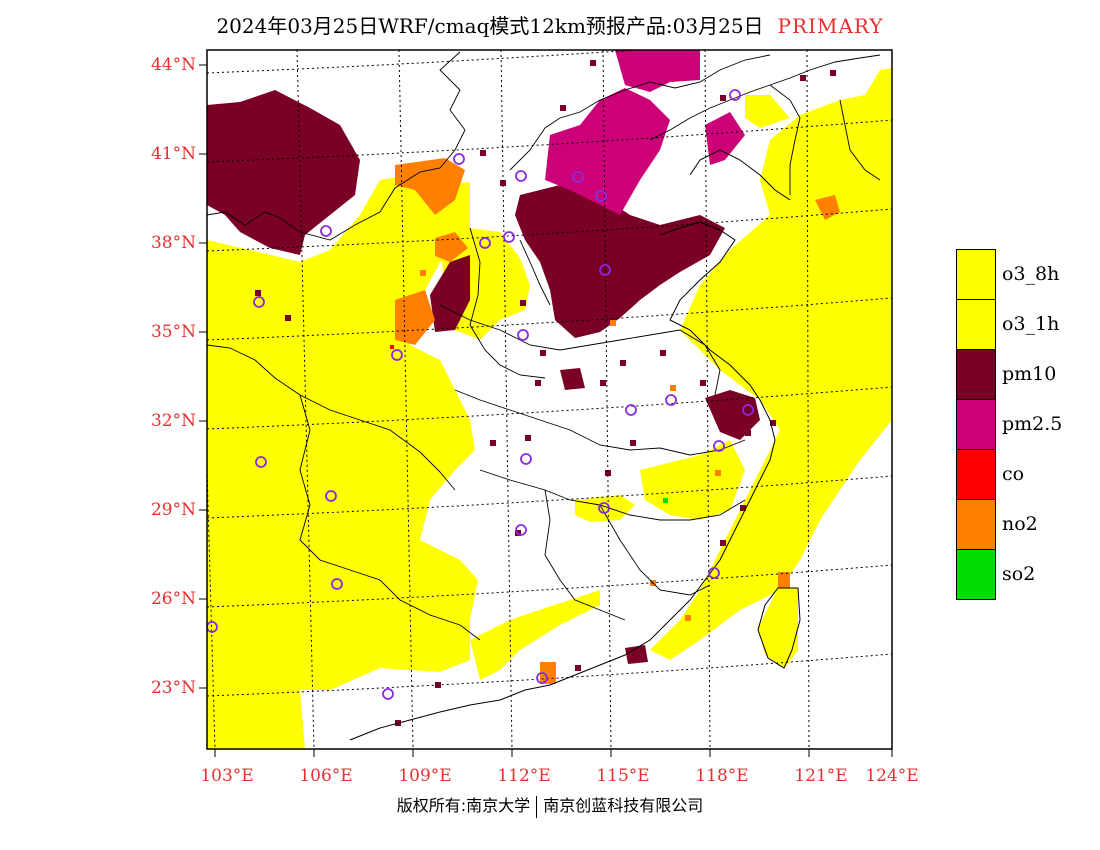 The width and height of the screenshot is (1100, 850). What do you see at coordinates (572, 379) in the screenshot?
I see `pm10-region-jiangsu` at bounding box center [572, 379].